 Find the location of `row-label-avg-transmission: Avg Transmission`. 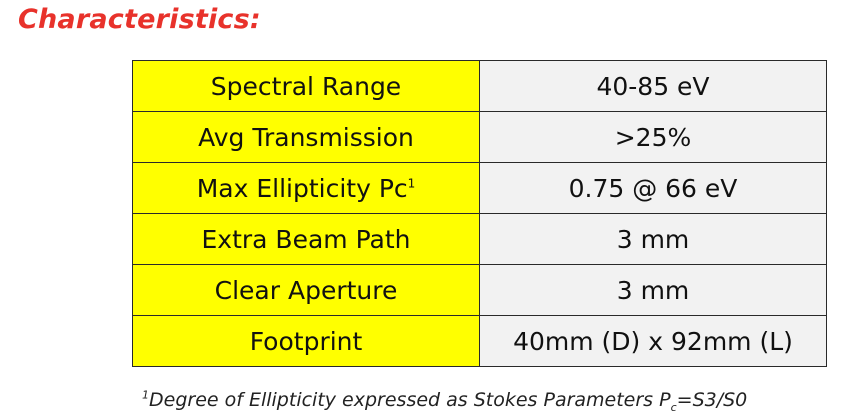

row-label-avg-transmission: Avg Transmission is located at coordinates (306, 137).